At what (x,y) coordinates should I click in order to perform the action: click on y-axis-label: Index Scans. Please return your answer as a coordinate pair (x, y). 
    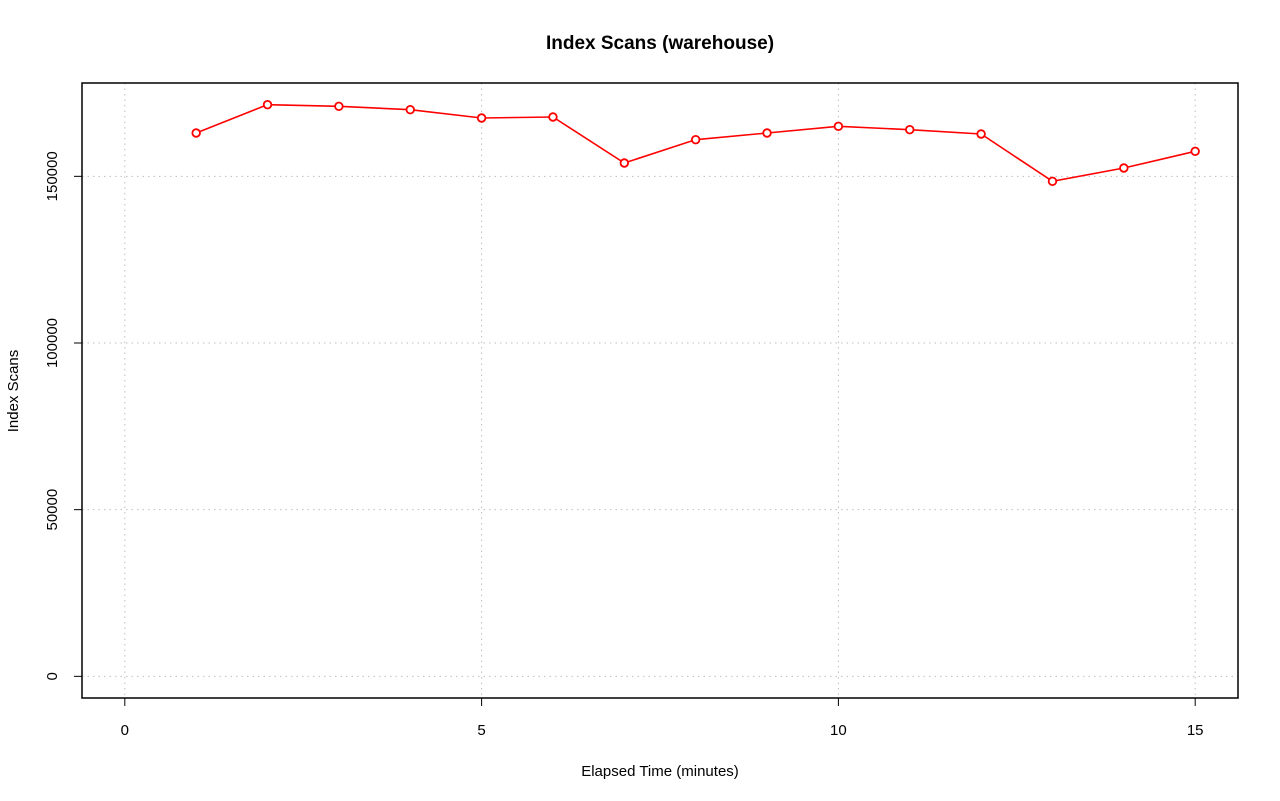
    Looking at the image, I should click on (13, 391).